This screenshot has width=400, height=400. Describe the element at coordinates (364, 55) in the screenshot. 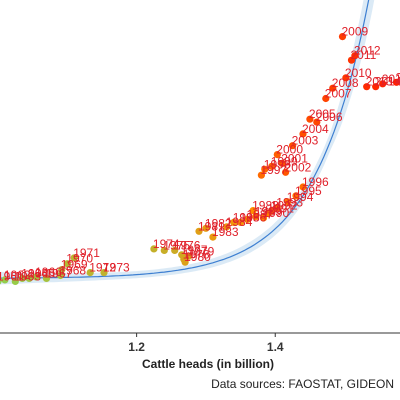

I see `point-label-2011: 2011` at that location.